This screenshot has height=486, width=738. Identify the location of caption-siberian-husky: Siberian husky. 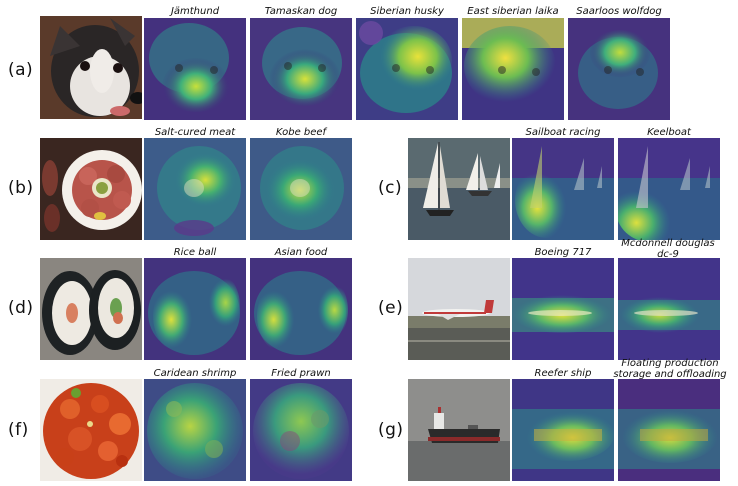
(407, 11).